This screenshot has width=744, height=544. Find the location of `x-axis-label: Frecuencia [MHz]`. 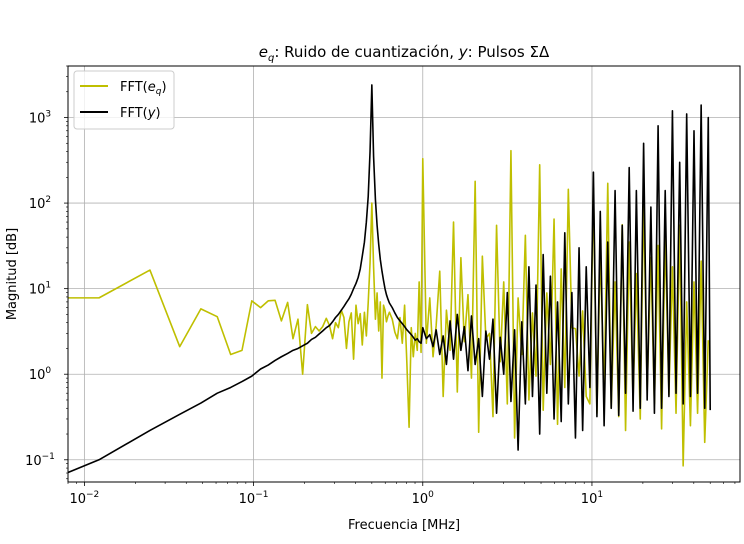

x-axis-label: Frecuencia [MHz] is located at coordinates (404, 525).